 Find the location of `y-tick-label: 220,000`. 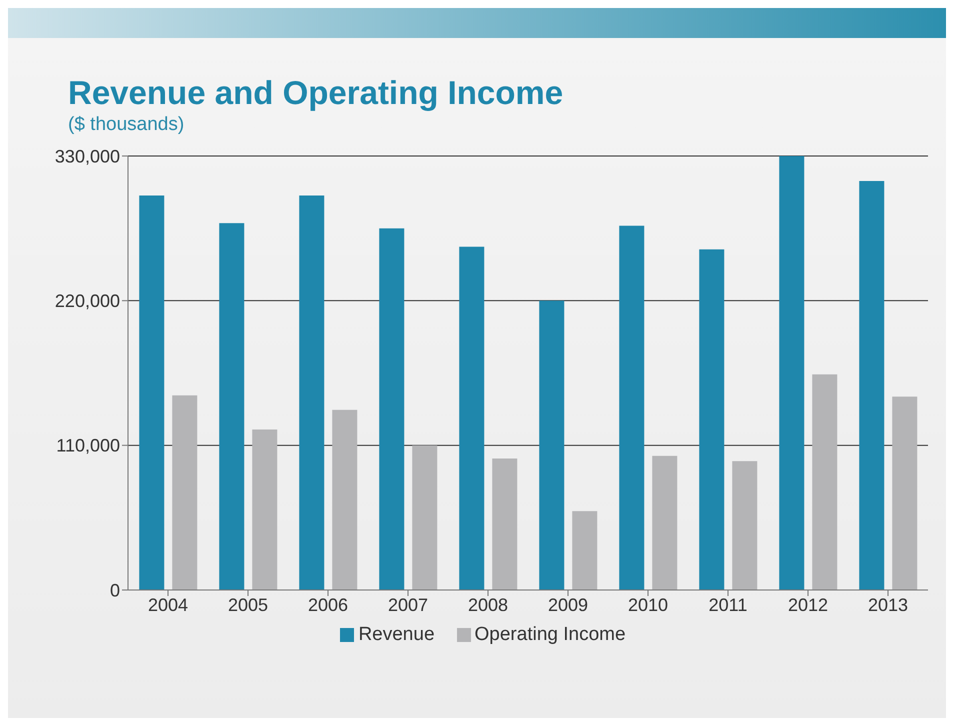

y-tick-label: 220,000 is located at coordinates (87, 301).